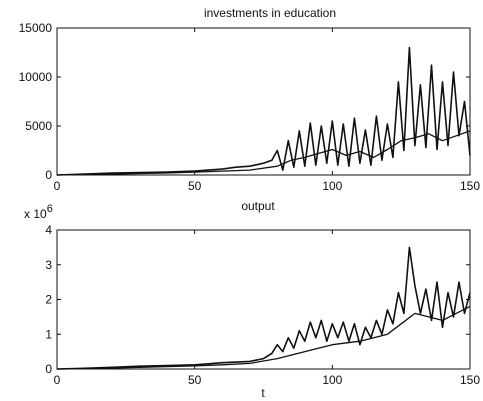  What do you see at coordinates (258, 206) in the screenshot?
I see `output-chart-title: output` at bounding box center [258, 206].